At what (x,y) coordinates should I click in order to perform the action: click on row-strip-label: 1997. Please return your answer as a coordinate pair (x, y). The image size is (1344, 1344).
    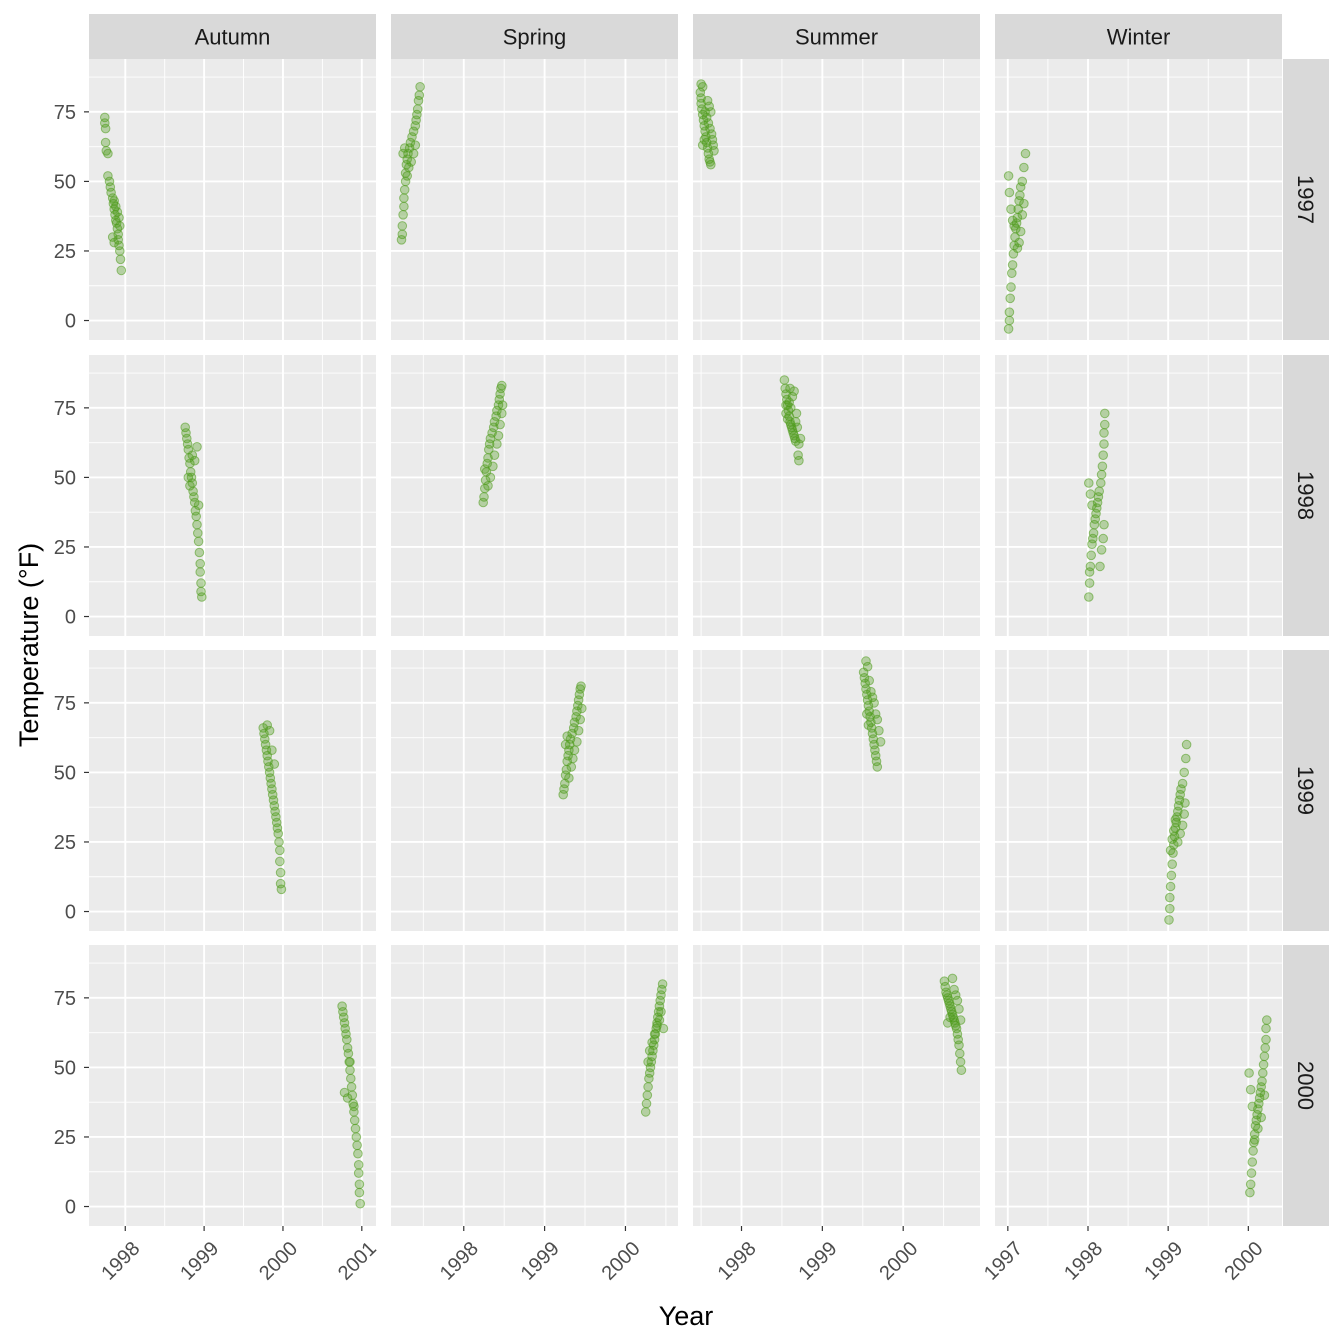
    Looking at the image, I should click on (1305, 199).